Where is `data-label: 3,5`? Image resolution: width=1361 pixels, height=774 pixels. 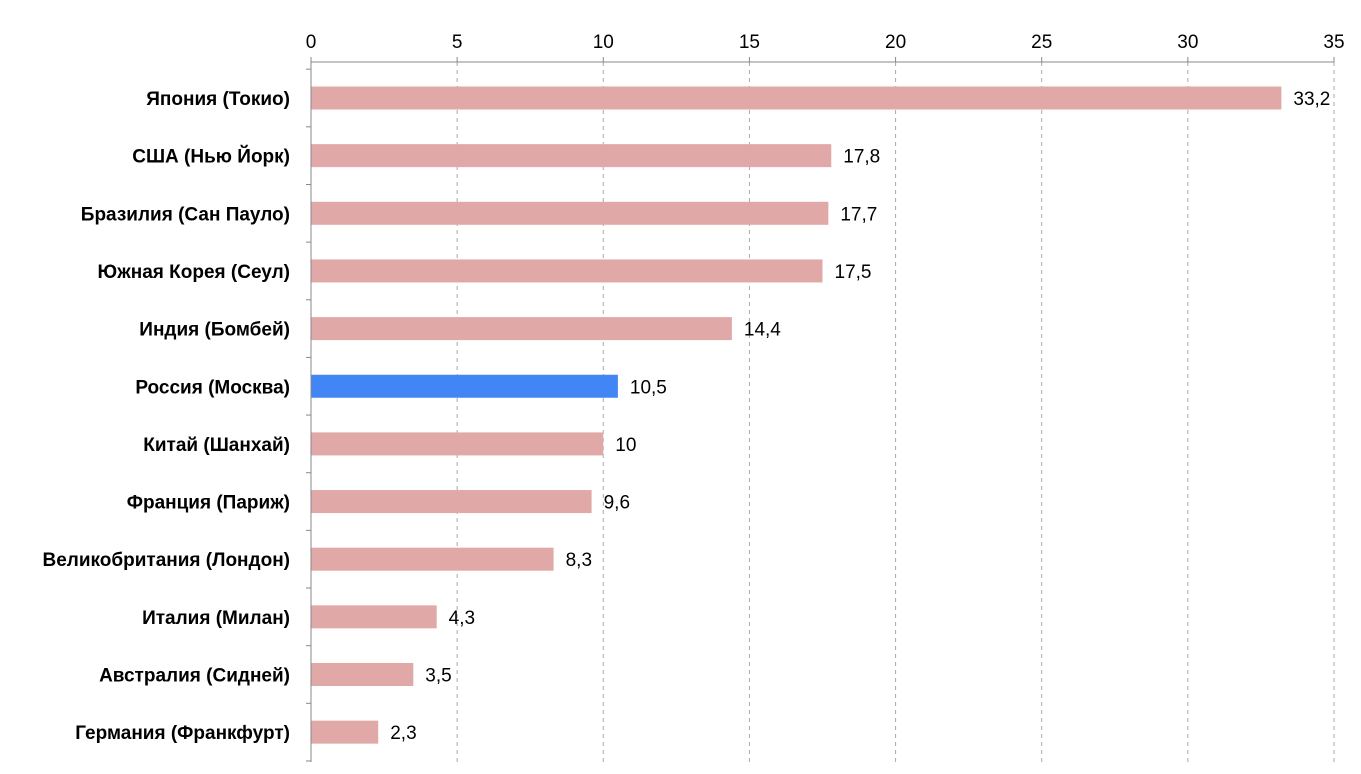 data-label: 3,5 is located at coordinates (438, 676).